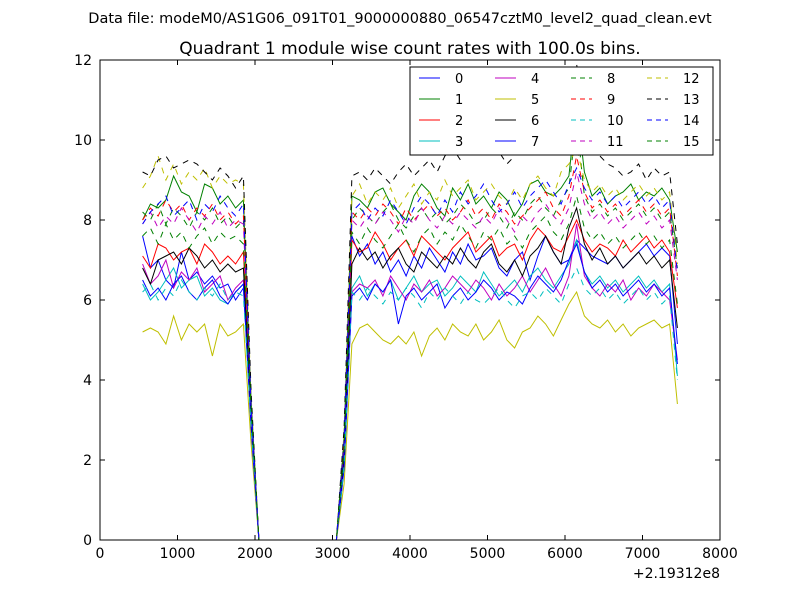 The height and width of the screenshot is (600, 800). I want to click on x-tick-label: 5000, so click(488, 554).